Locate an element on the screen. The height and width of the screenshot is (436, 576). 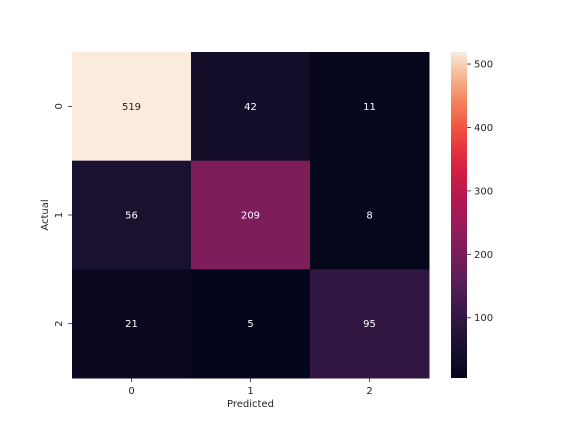
cell-value-label: 519 is located at coordinates (131, 107).